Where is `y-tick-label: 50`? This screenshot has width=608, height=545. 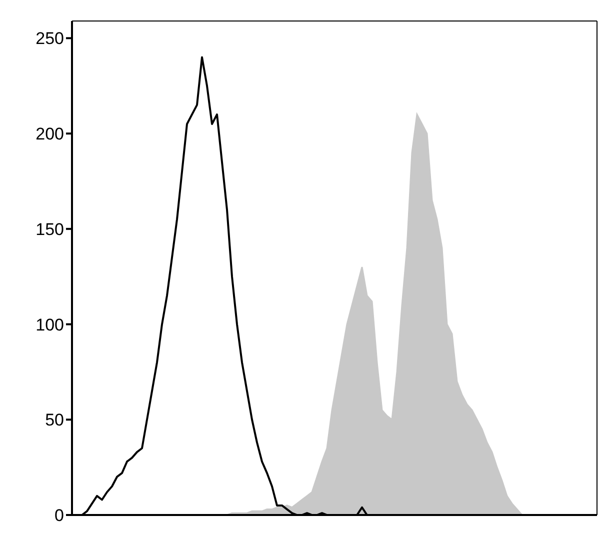
y-tick-label: 50 is located at coordinates (54, 420).